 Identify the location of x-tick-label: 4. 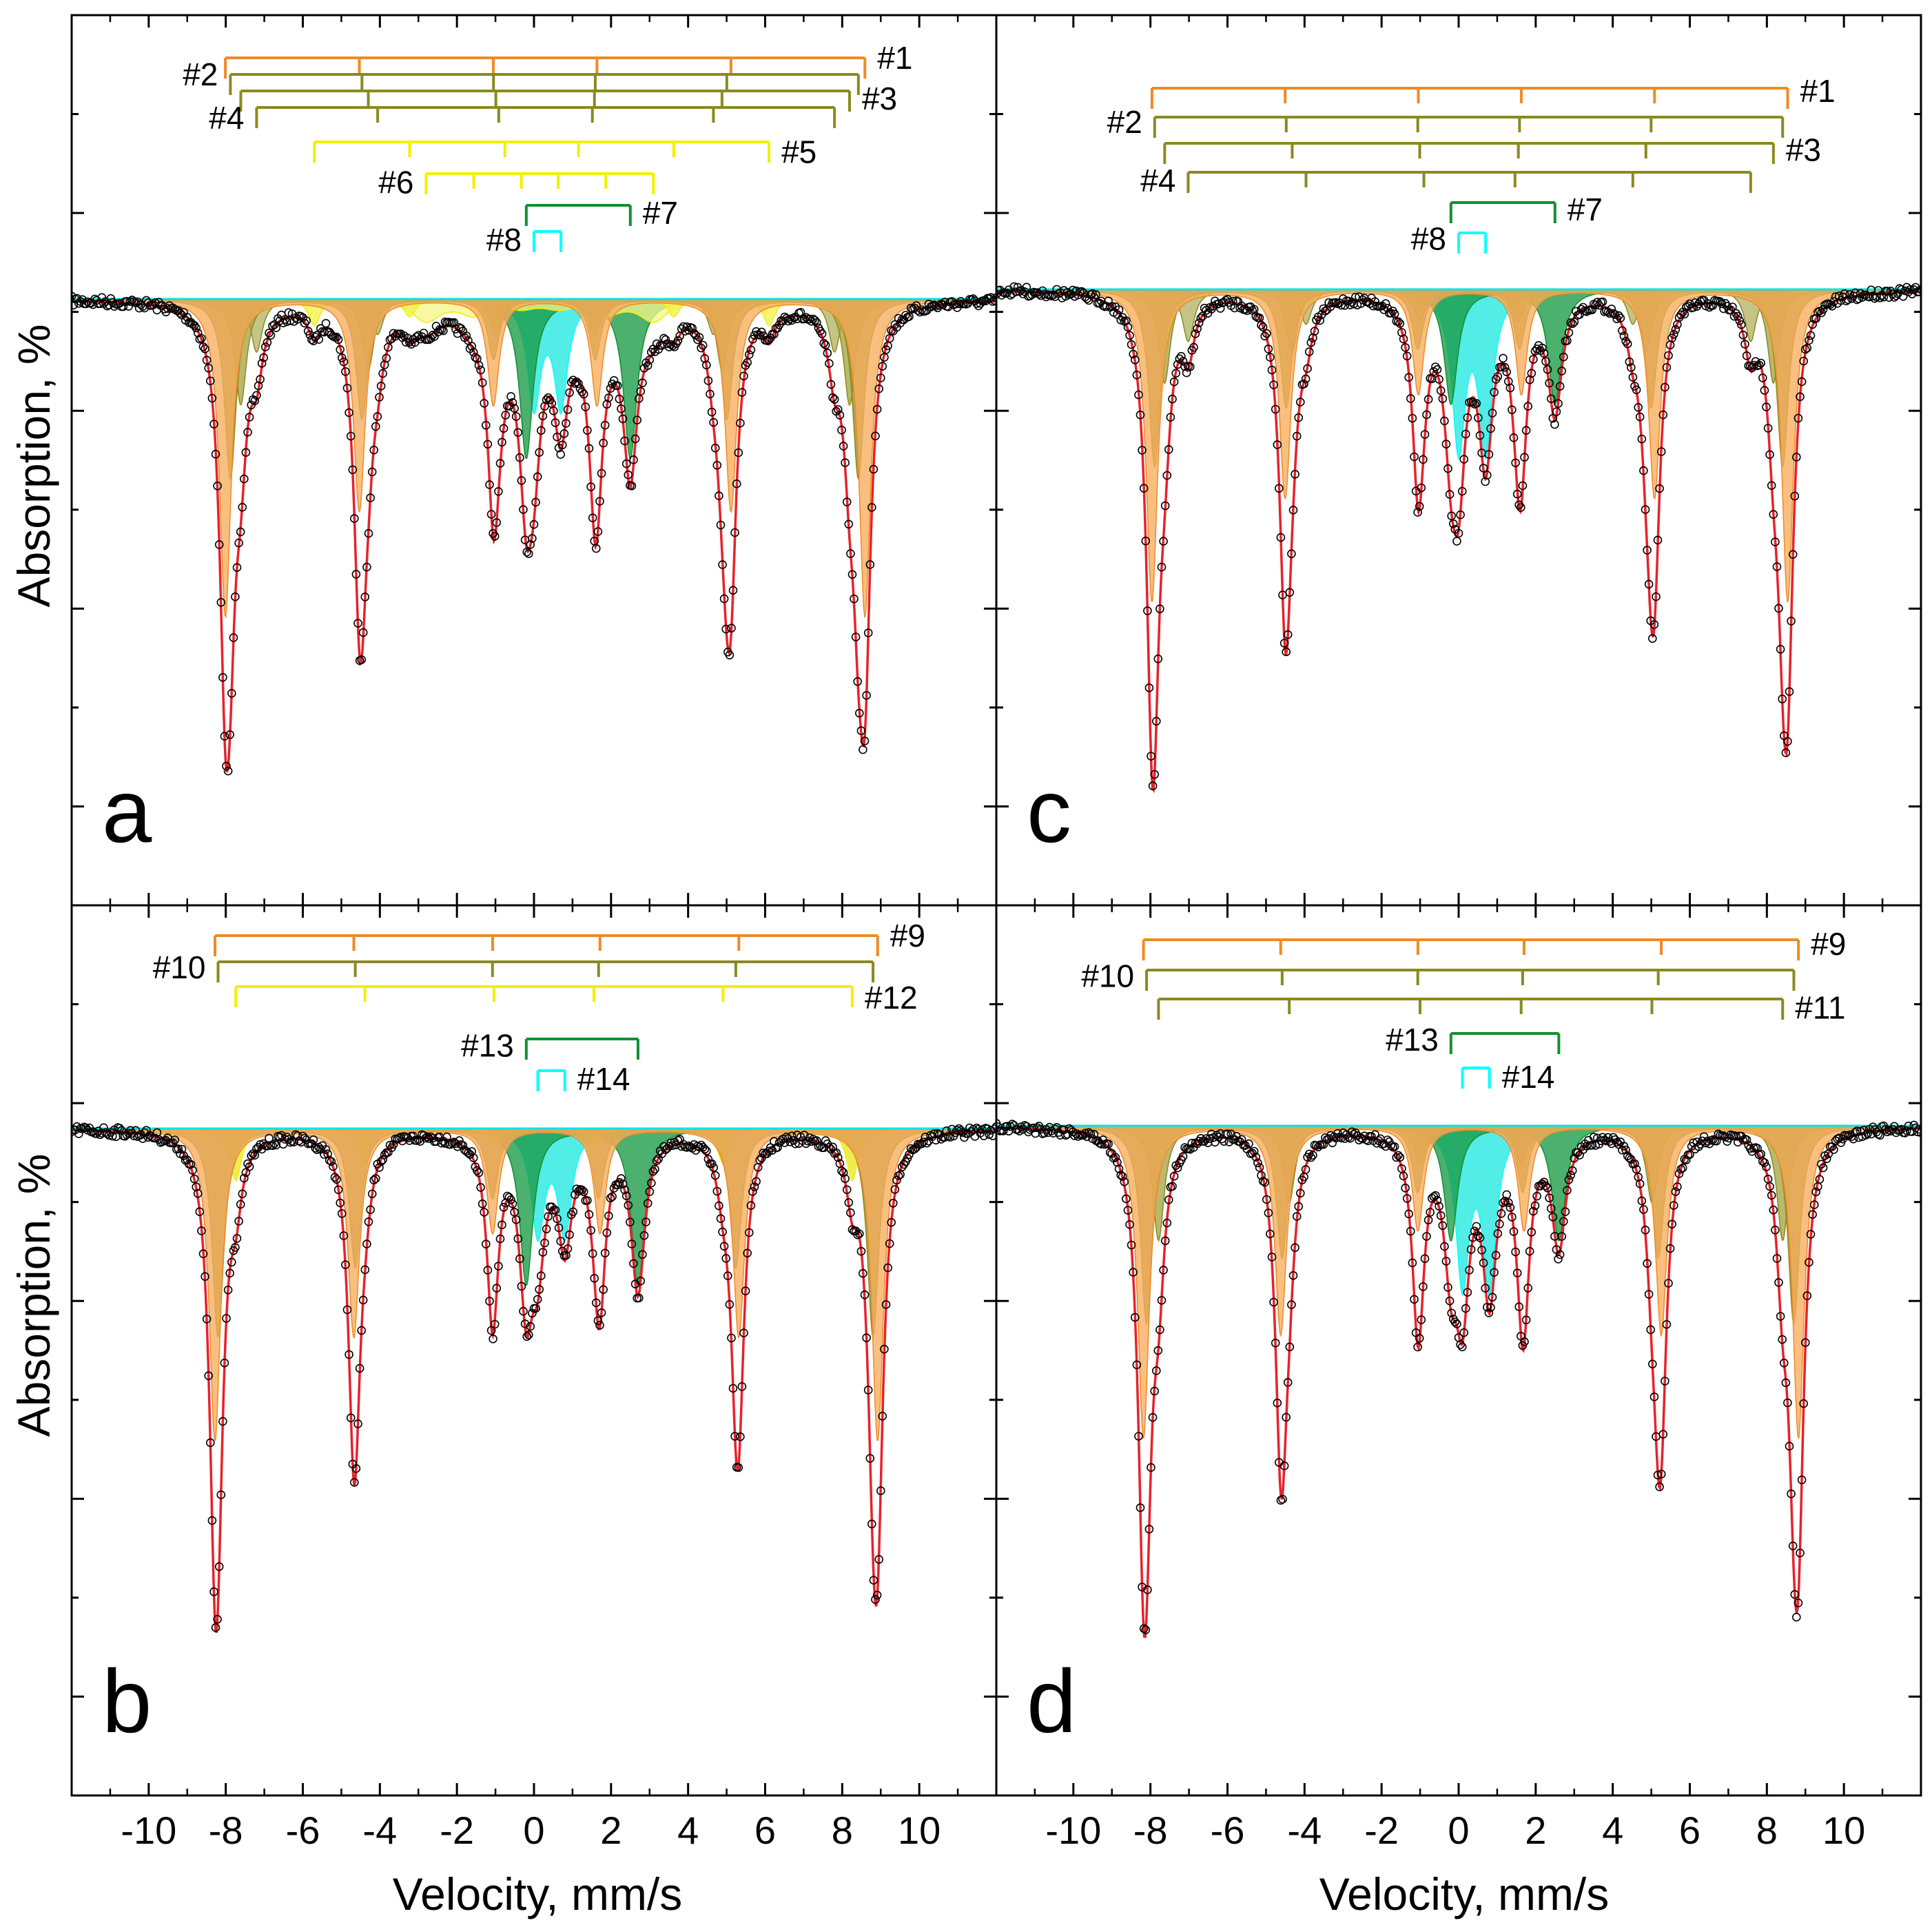
(688, 1830).